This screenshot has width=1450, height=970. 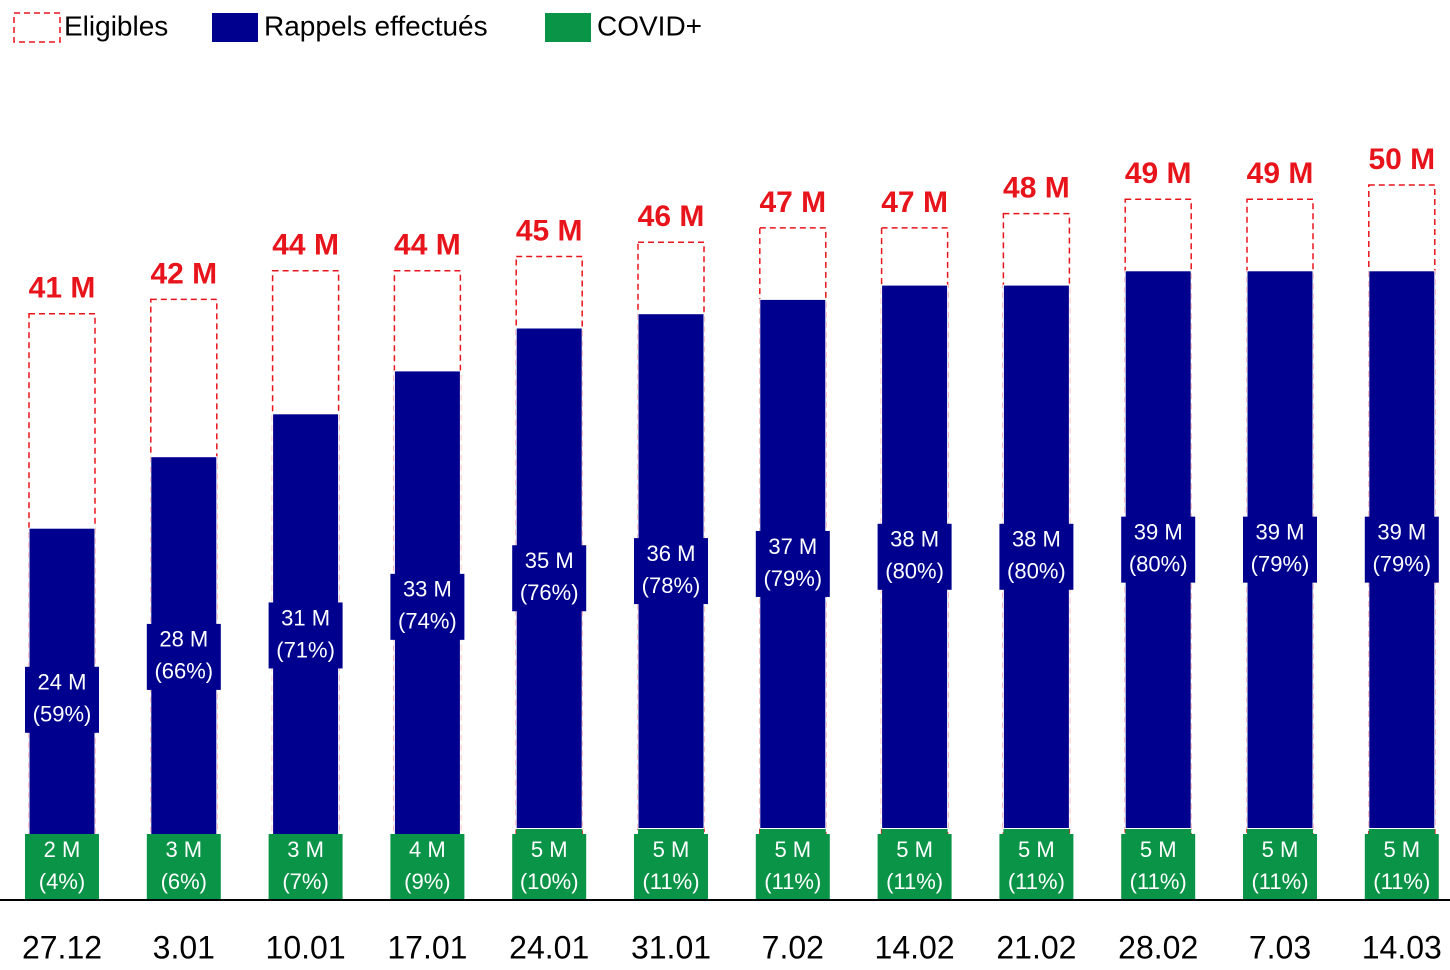 I want to click on eligible-label: 41 M, so click(x=62, y=288).